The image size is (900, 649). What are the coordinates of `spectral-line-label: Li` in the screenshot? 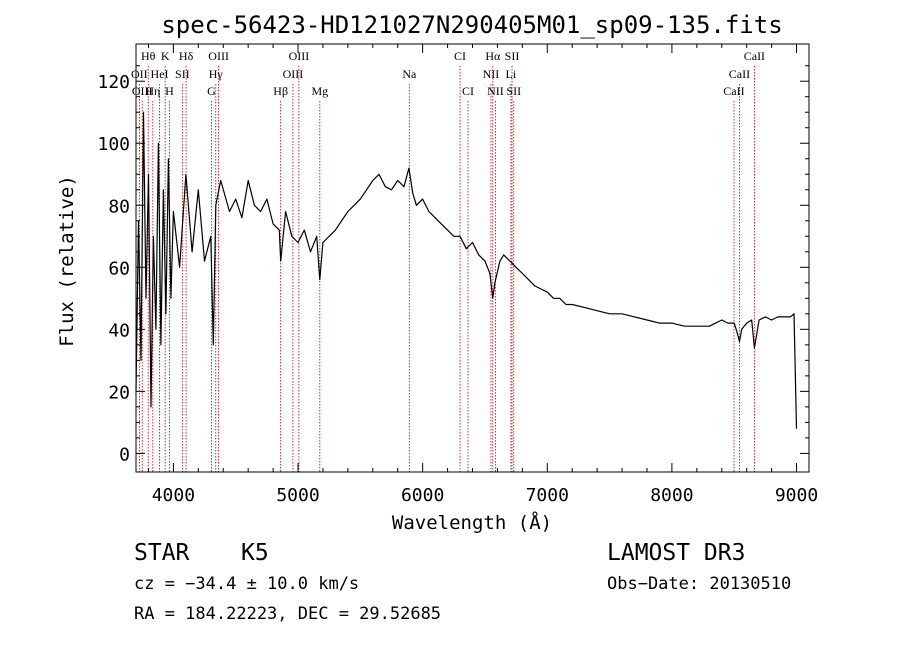 It's located at (511, 74).